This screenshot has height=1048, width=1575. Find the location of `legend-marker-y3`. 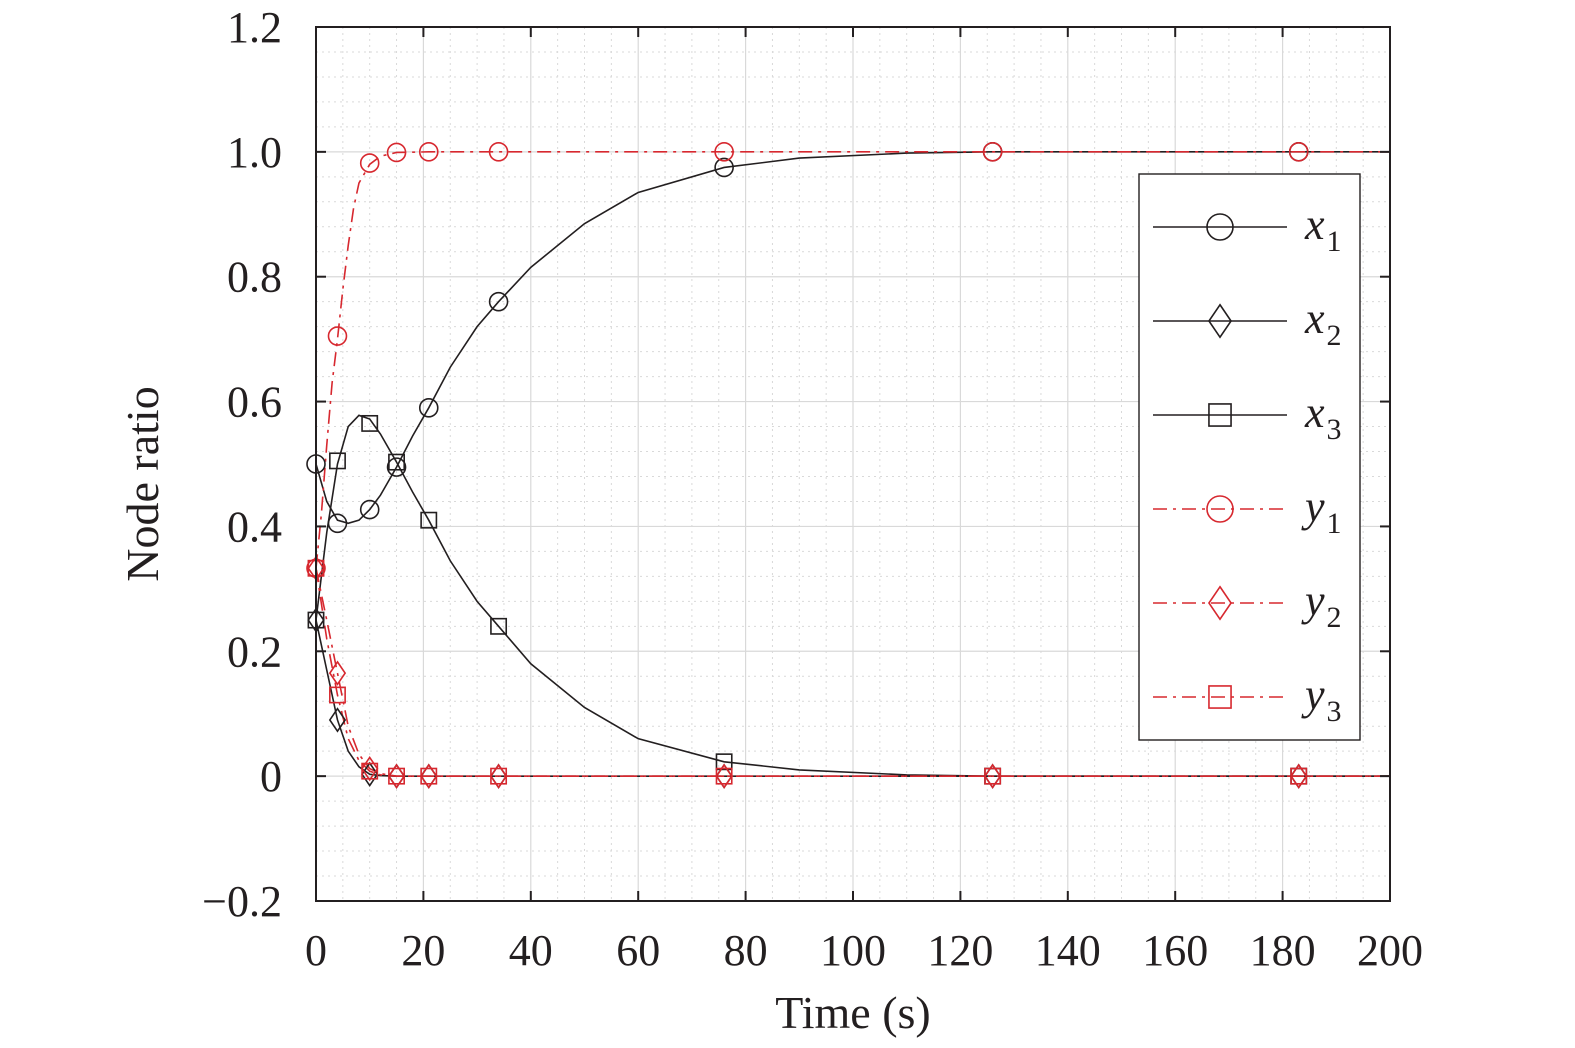

legend-marker-y3 is located at coordinates (1220, 697).